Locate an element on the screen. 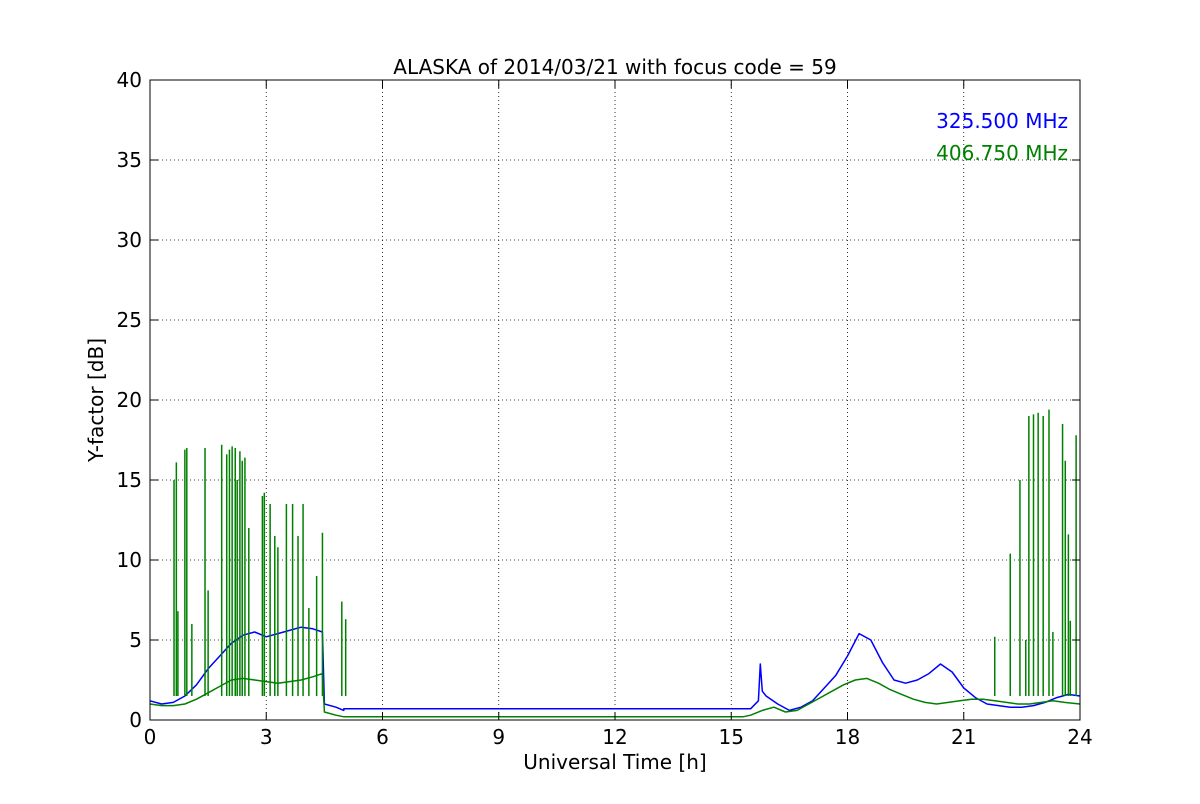  x-tick-label: 9 is located at coordinates (498, 737).